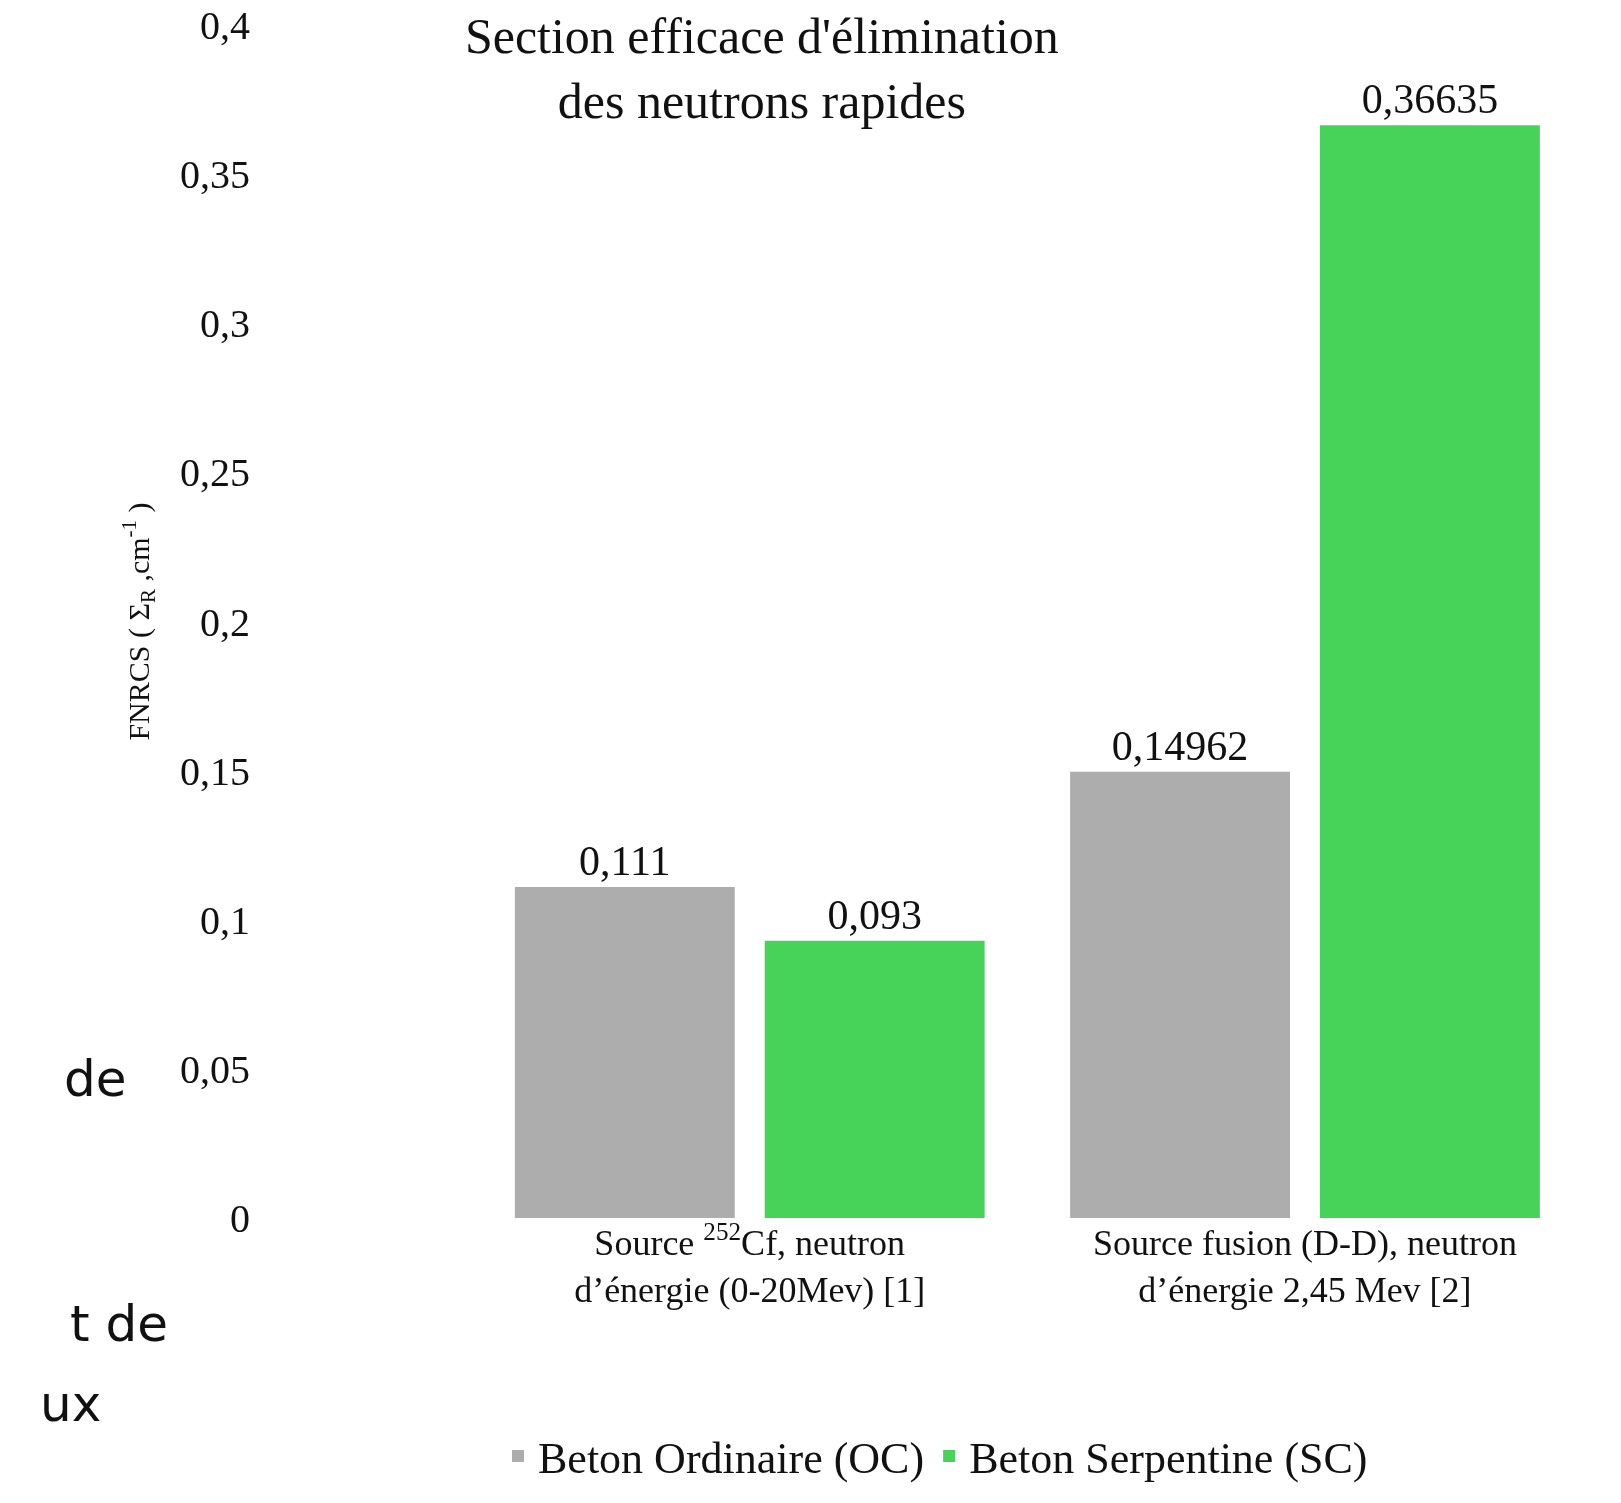 Image resolution: width=1621 pixels, height=1503 pixels. Describe the element at coordinates (1168, 1459) in the screenshot. I see `legend-label: Beton Serpentine (SC)` at that location.